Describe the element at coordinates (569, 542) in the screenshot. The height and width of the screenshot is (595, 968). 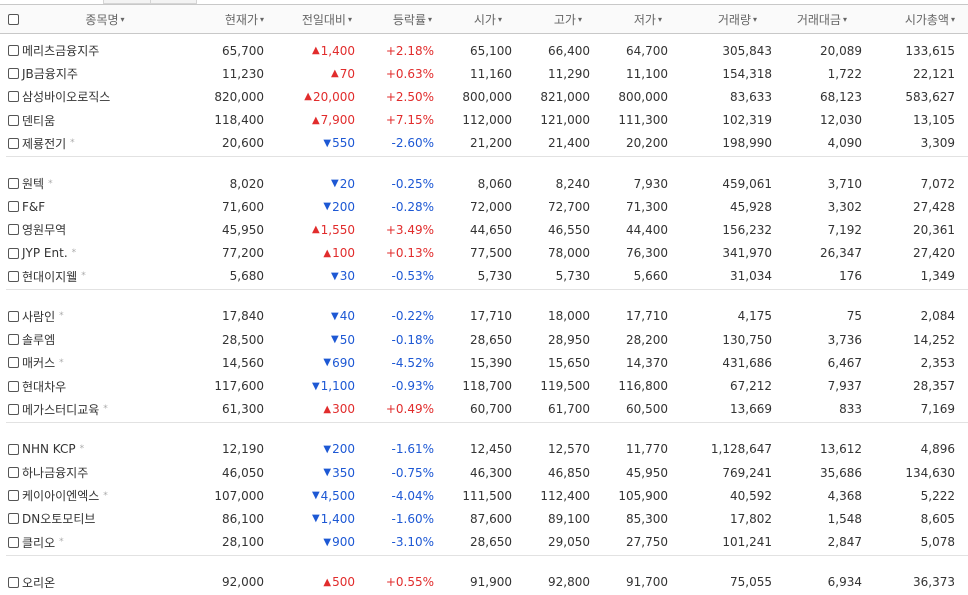
I see `high-value: 29,050` at that location.